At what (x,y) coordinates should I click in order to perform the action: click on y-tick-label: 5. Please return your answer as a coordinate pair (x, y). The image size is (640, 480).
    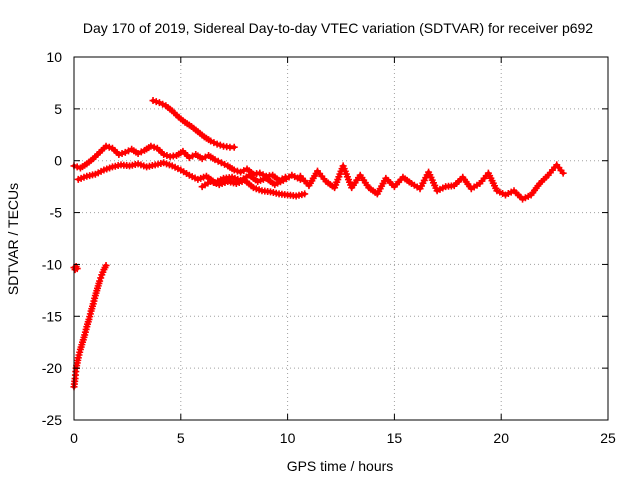
    Looking at the image, I should click on (58, 109).